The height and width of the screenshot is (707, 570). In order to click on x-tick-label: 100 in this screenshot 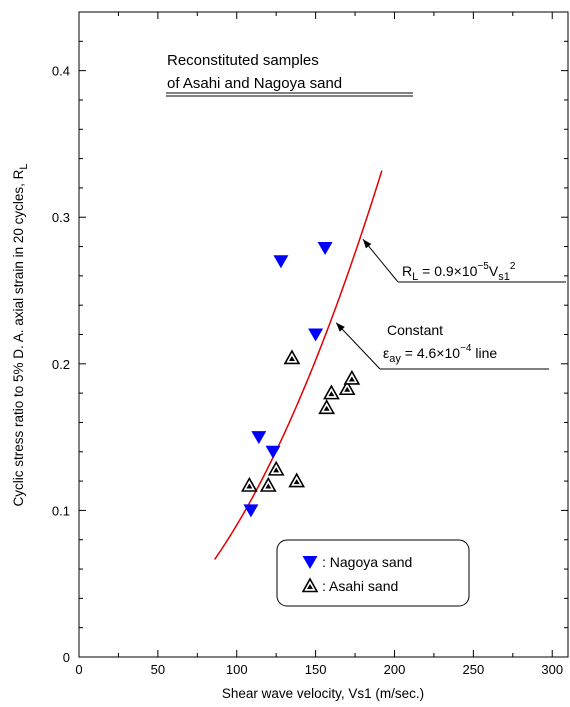, I will do `click(237, 669)`.